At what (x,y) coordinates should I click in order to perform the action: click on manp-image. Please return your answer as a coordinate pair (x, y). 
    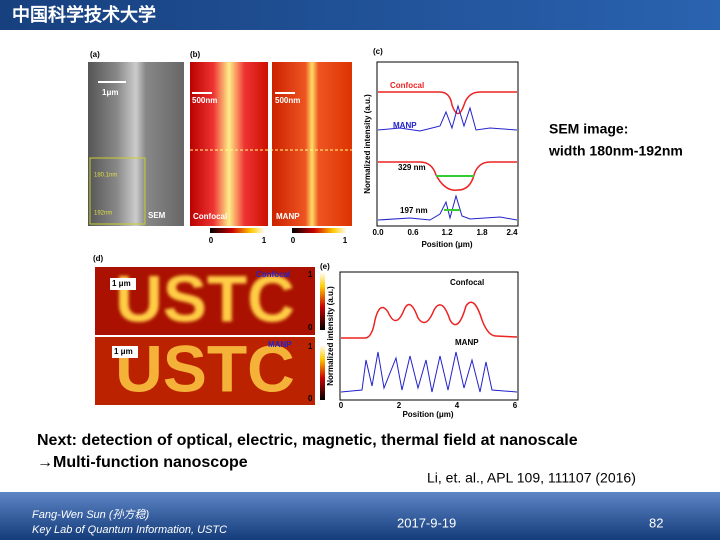
    Looking at the image, I should click on (312, 144).